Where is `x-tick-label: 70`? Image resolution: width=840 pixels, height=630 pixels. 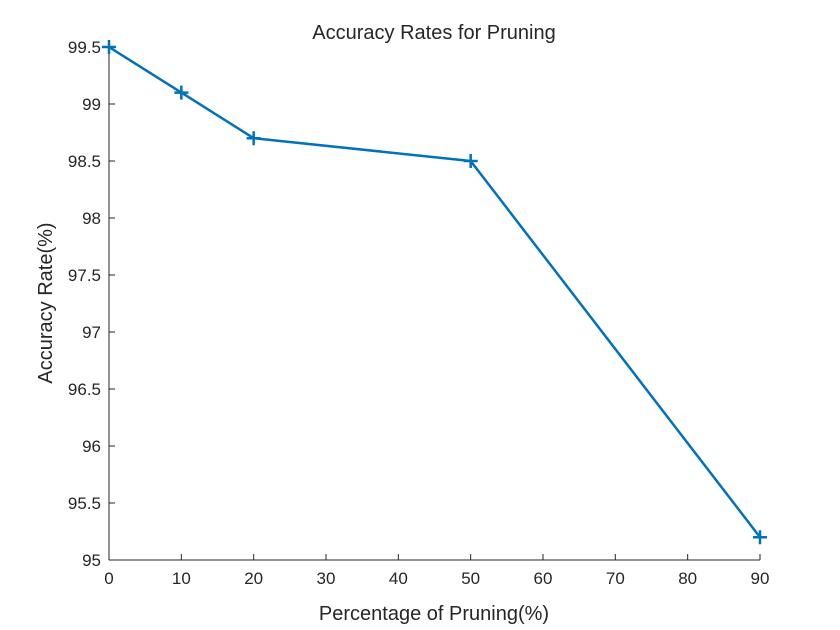 x-tick-label: 70 is located at coordinates (615, 578).